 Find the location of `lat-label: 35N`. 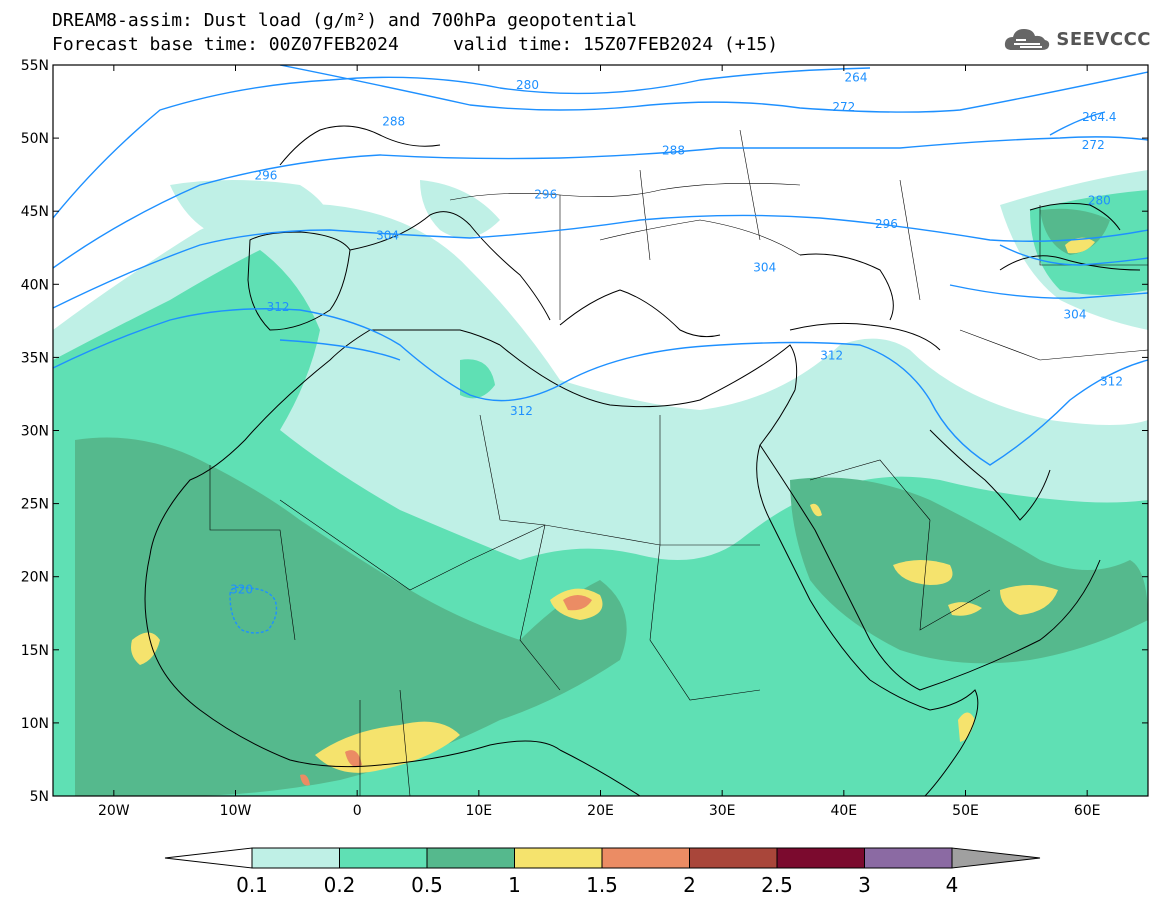

lat-label: 35N is located at coordinates (35, 358).